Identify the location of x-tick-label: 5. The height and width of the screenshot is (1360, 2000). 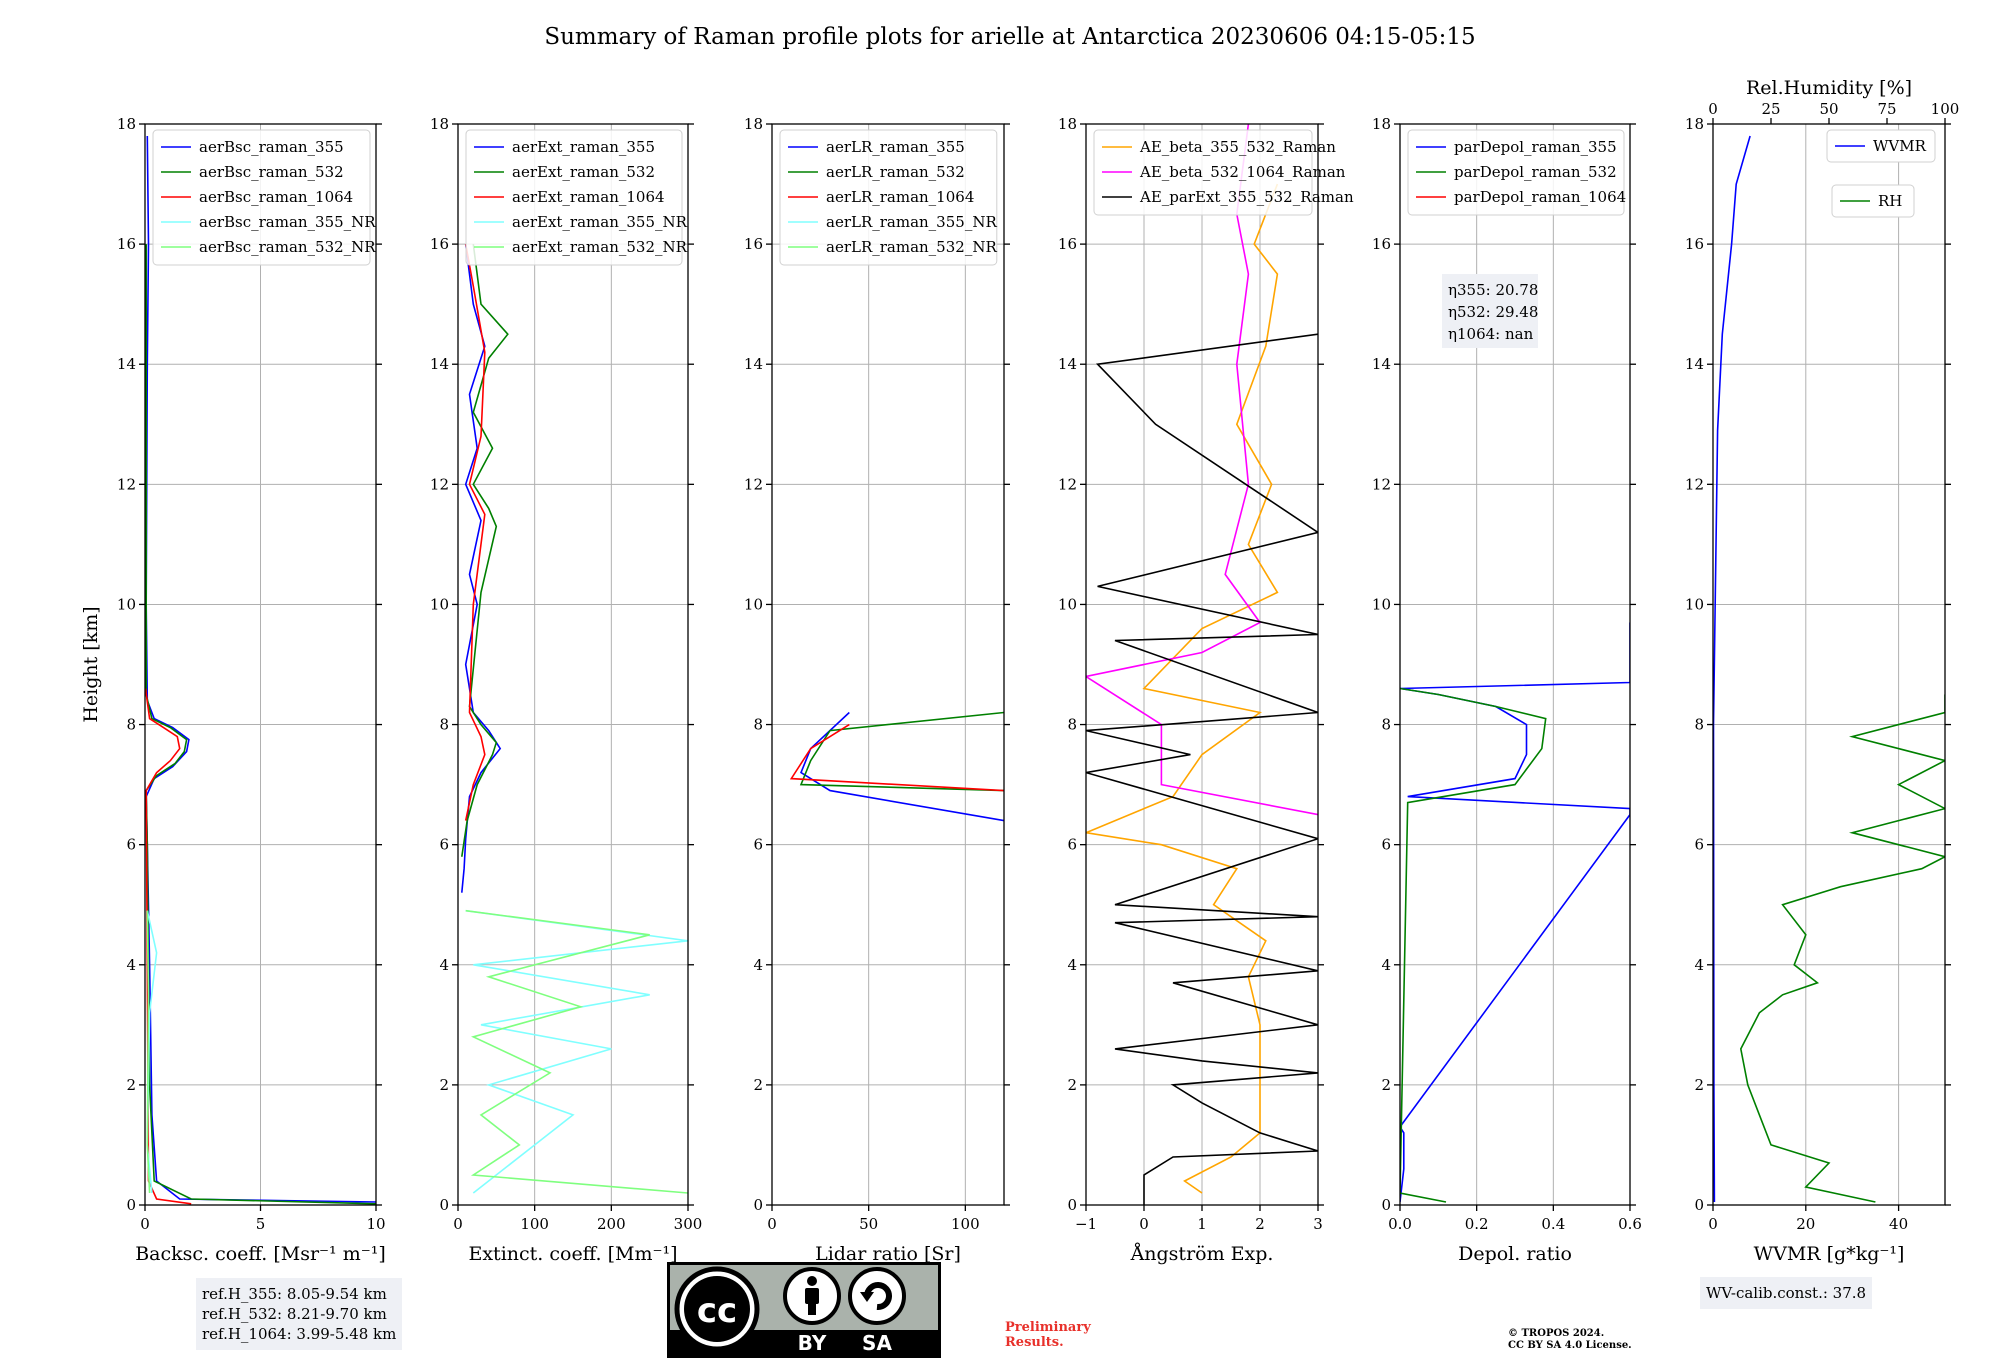
(261, 1224).